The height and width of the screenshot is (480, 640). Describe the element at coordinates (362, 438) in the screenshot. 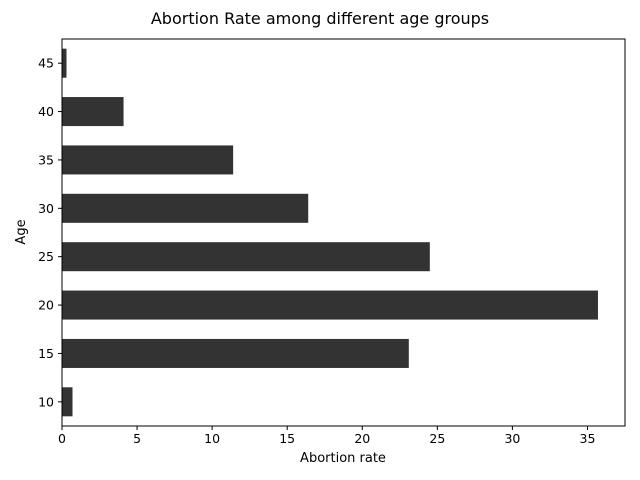

I see `x-tick-label: 20` at that location.